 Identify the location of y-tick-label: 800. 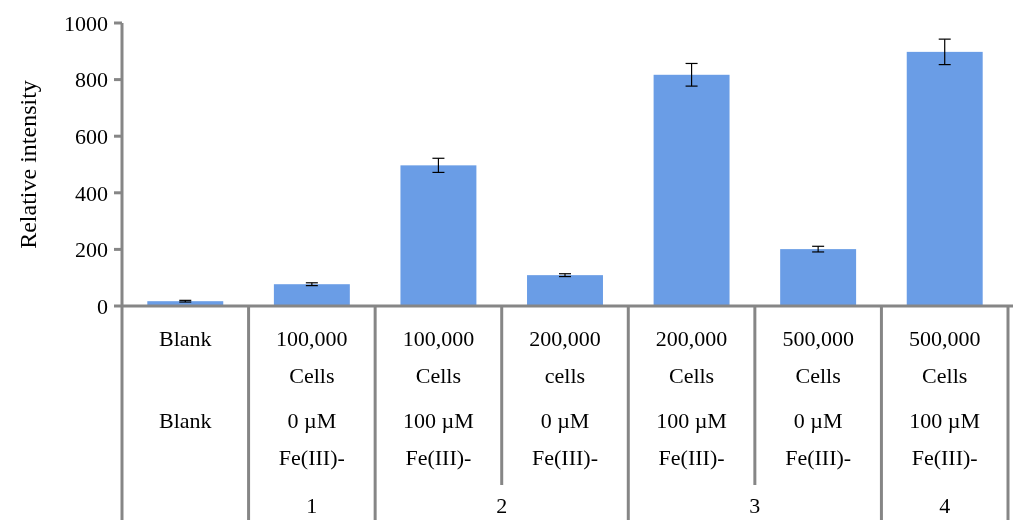
(91, 80).